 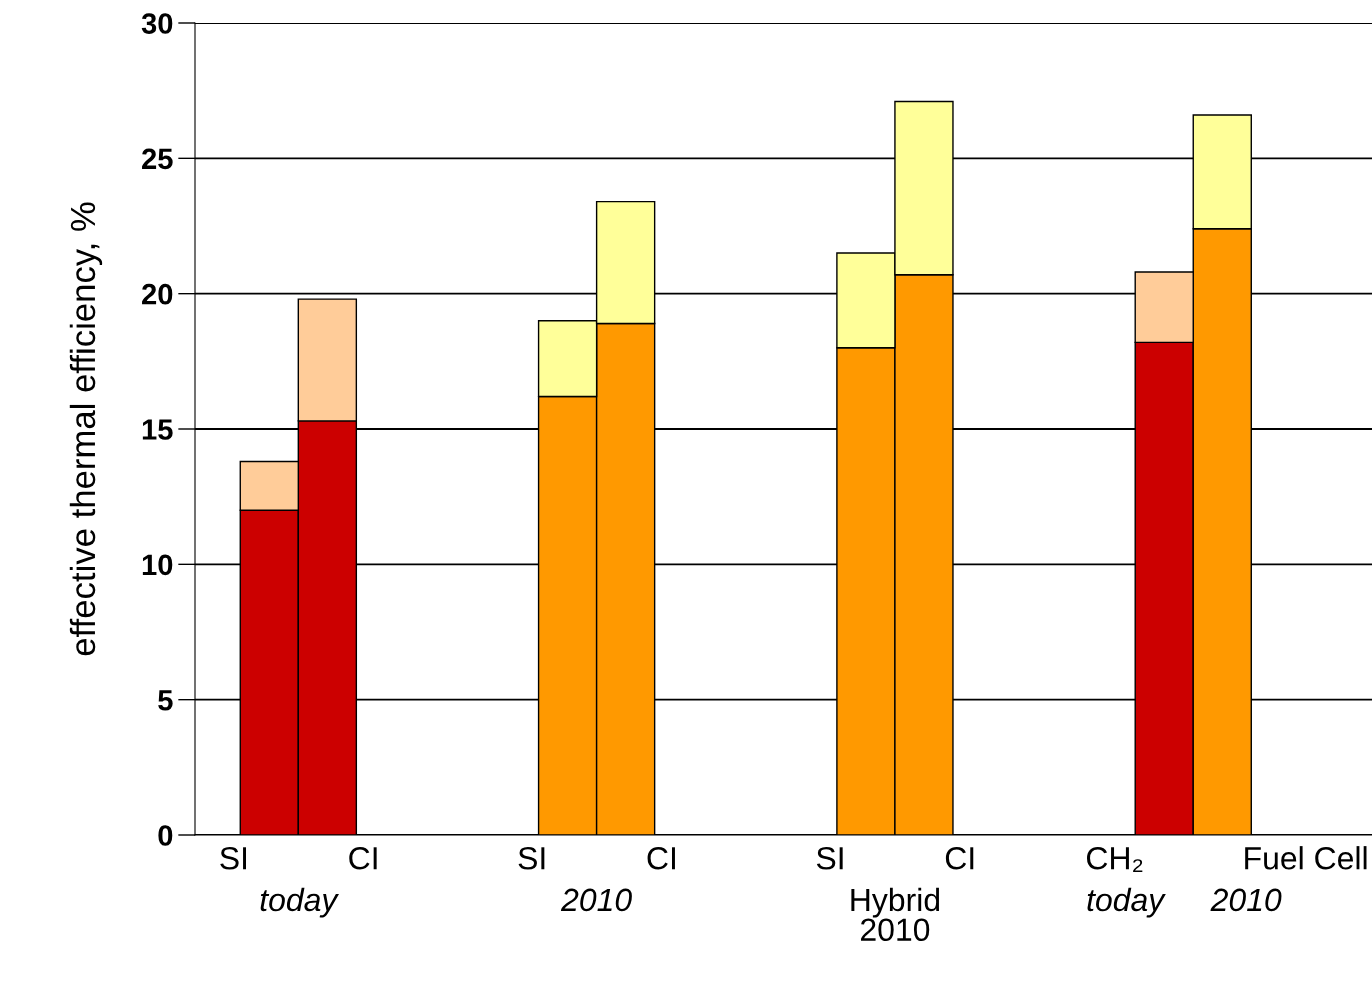 What do you see at coordinates (1306, 858) in the screenshot?
I see `x-tick-label: Fuel Cell` at bounding box center [1306, 858].